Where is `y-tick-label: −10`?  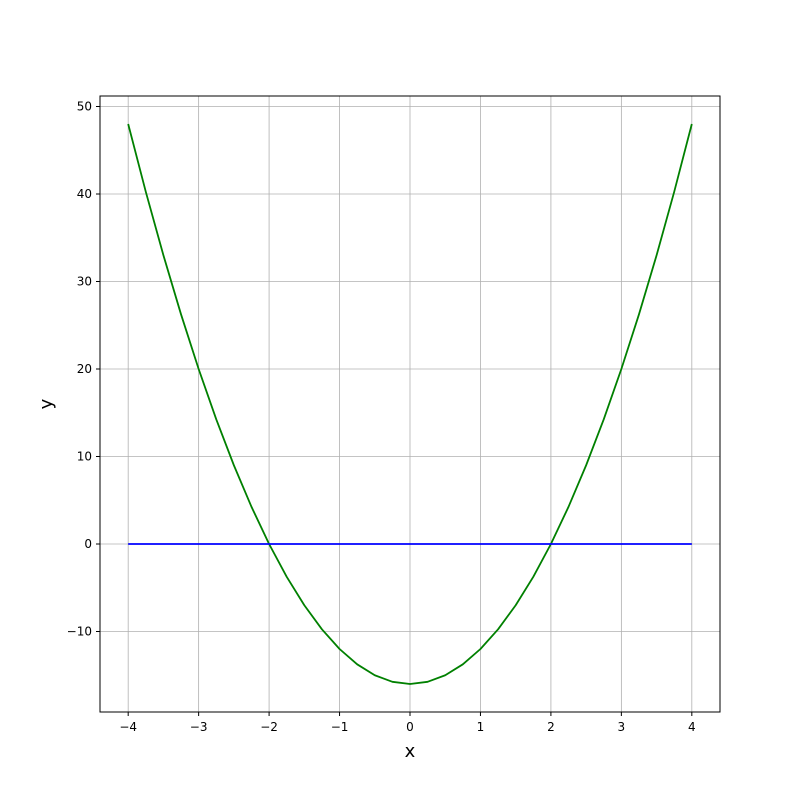
y-tick-label: −10 is located at coordinates (79, 632).